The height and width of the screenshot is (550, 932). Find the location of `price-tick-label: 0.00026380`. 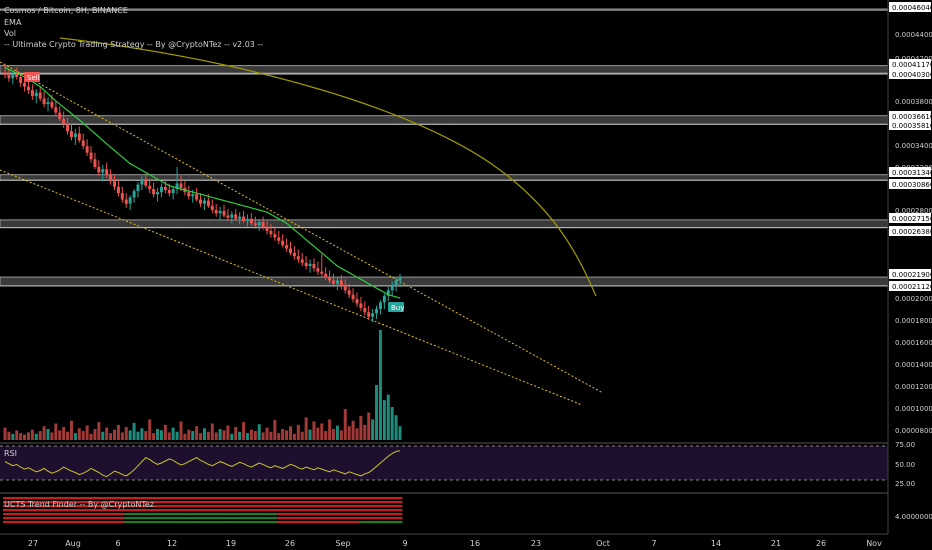

price-tick-label: 0.00026380 is located at coordinates (912, 232).